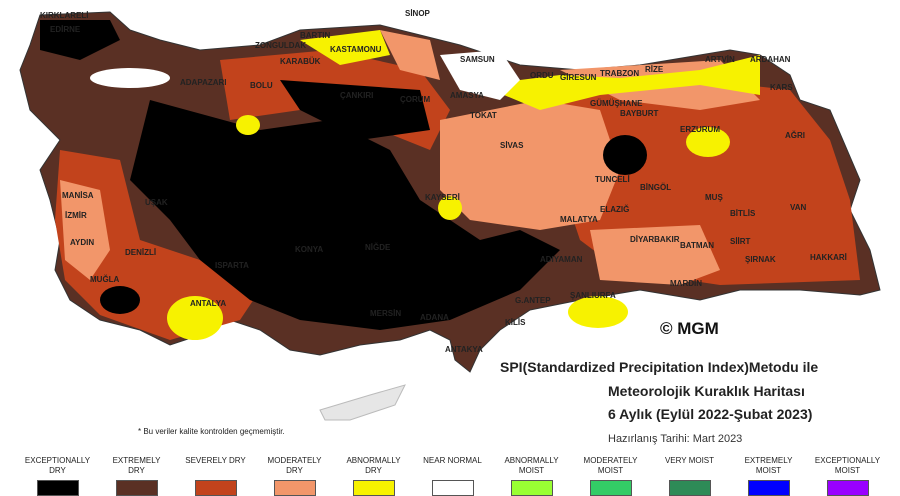 This screenshot has width=900, height=496. I want to click on city-label: BAYBURT, so click(639, 113).